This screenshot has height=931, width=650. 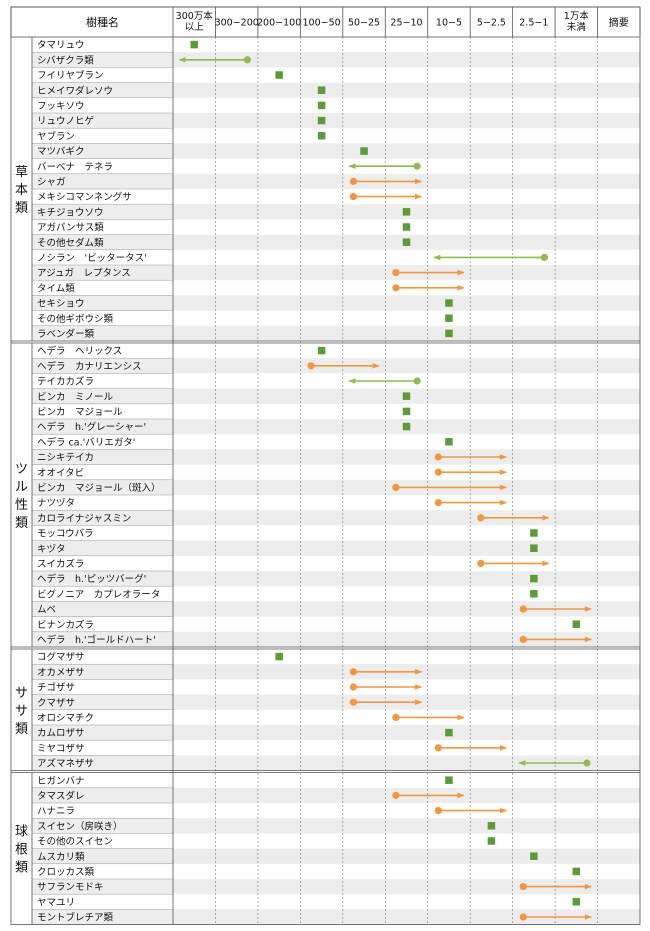 What do you see at coordinates (75, 319) in the screenshot?
I see `species-name: その他ギボウシ類` at bounding box center [75, 319].